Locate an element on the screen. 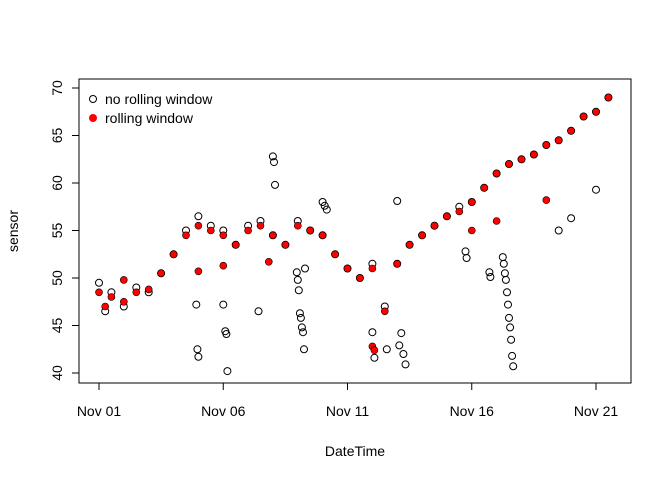  y-tick-label: 55 is located at coordinates (57, 231).